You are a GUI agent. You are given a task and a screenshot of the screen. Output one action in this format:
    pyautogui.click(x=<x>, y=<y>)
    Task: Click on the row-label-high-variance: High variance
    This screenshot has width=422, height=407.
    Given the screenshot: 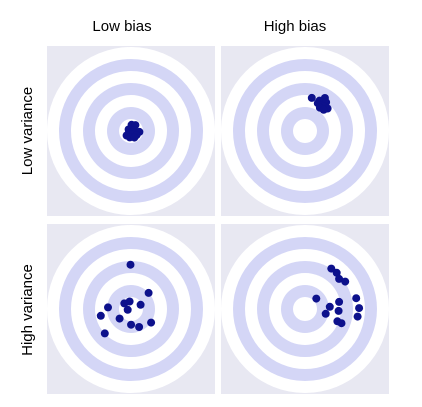 What is the action you would take?
    pyautogui.click(x=27, y=310)
    